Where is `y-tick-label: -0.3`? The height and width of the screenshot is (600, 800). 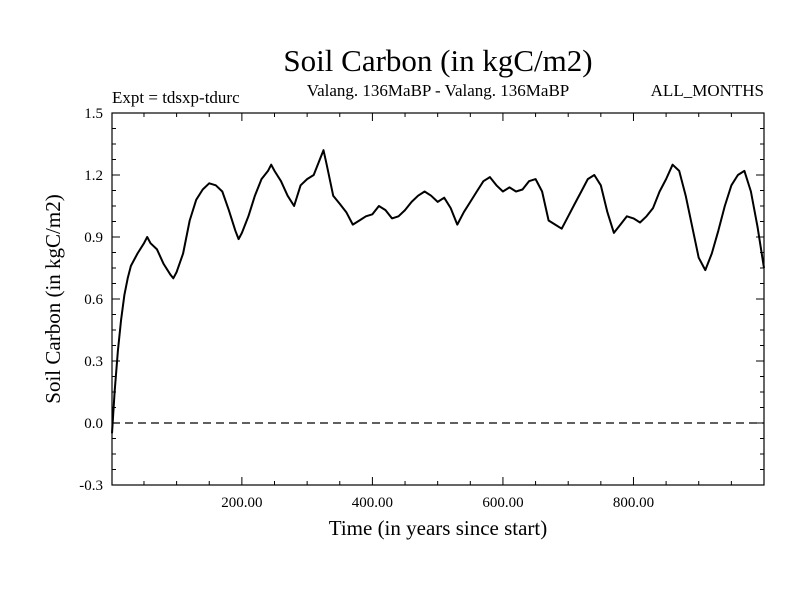 y-tick-label: -0.3 is located at coordinates (91, 486).